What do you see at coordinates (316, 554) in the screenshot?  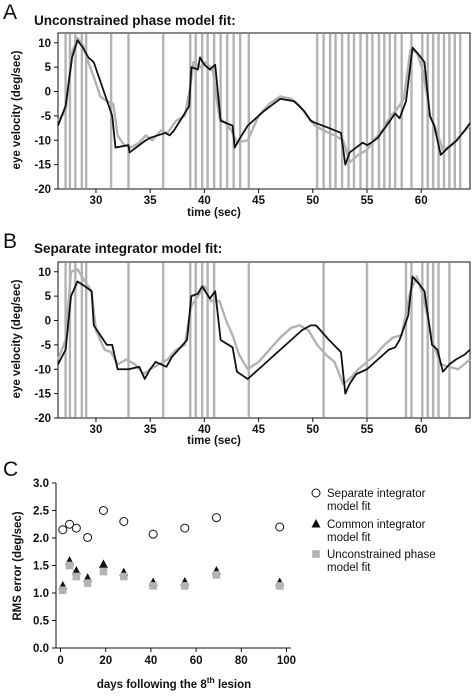 I see `legend-marker-gray-square` at bounding box center [316, 554].